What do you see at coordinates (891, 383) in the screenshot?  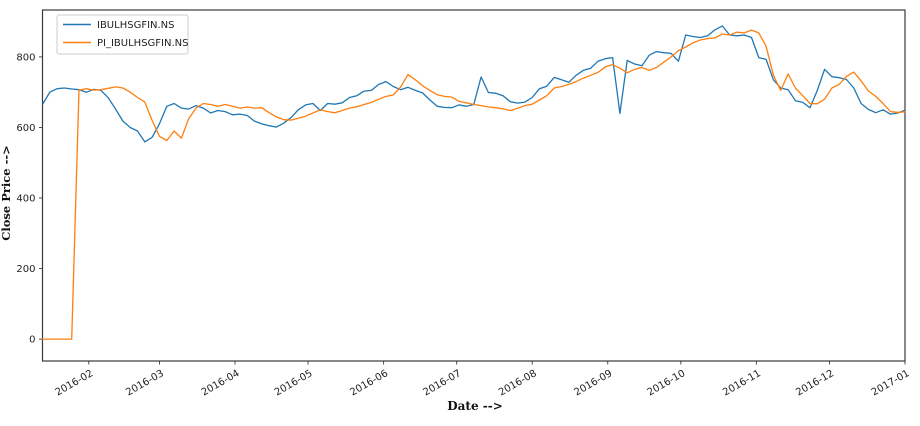 I see `x-tick-label: 2017-01` at bounding box center [891, 383].